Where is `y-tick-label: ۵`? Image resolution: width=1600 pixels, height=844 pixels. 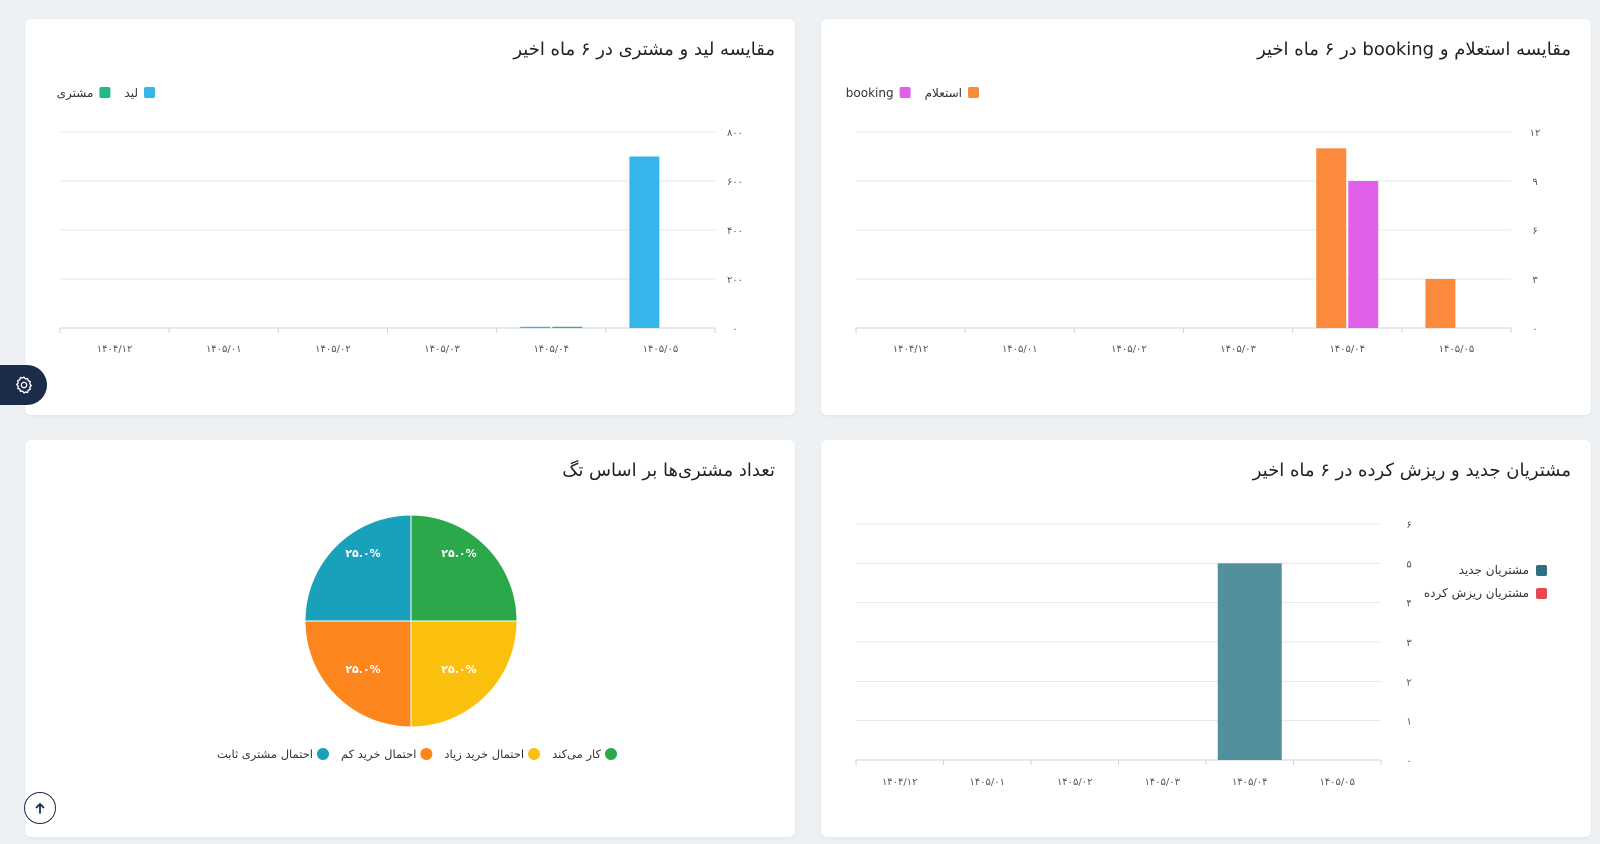
y-tick-label: ۵ is located at coordinates (1408, 564).